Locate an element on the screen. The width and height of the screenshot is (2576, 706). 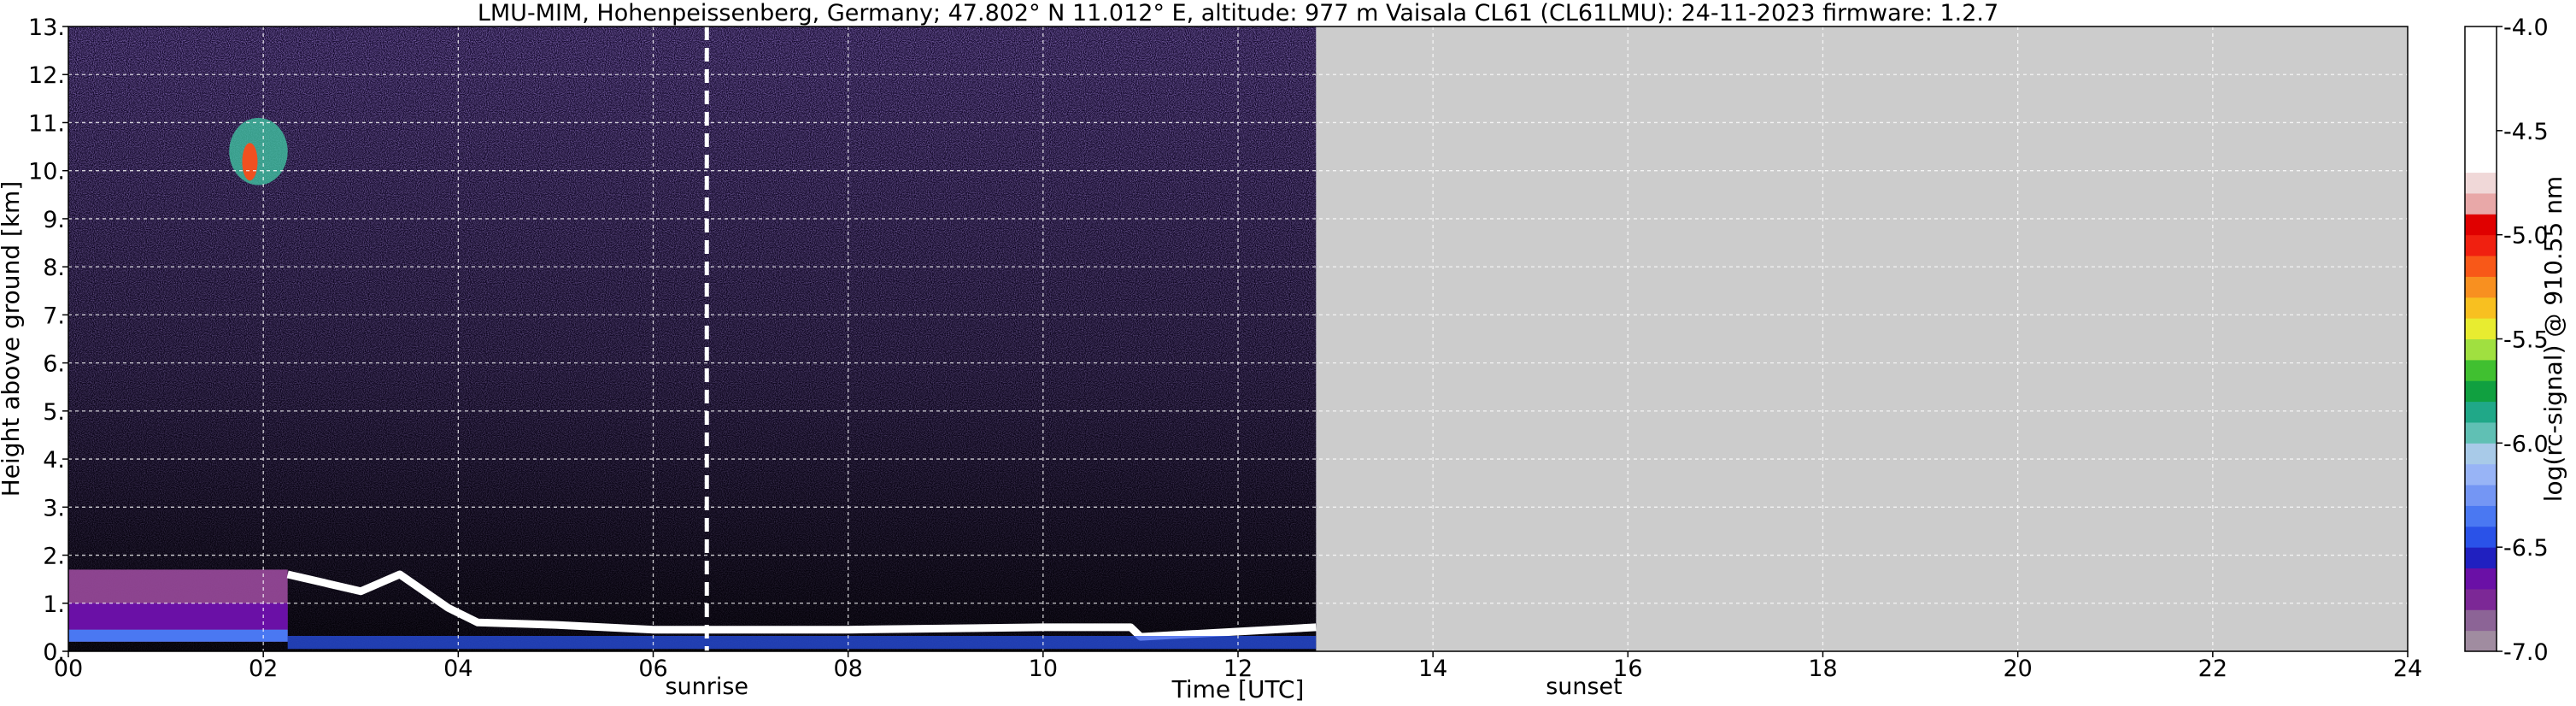
y-axis-label: Height above ground [km] is located at coordinates (12, 339).